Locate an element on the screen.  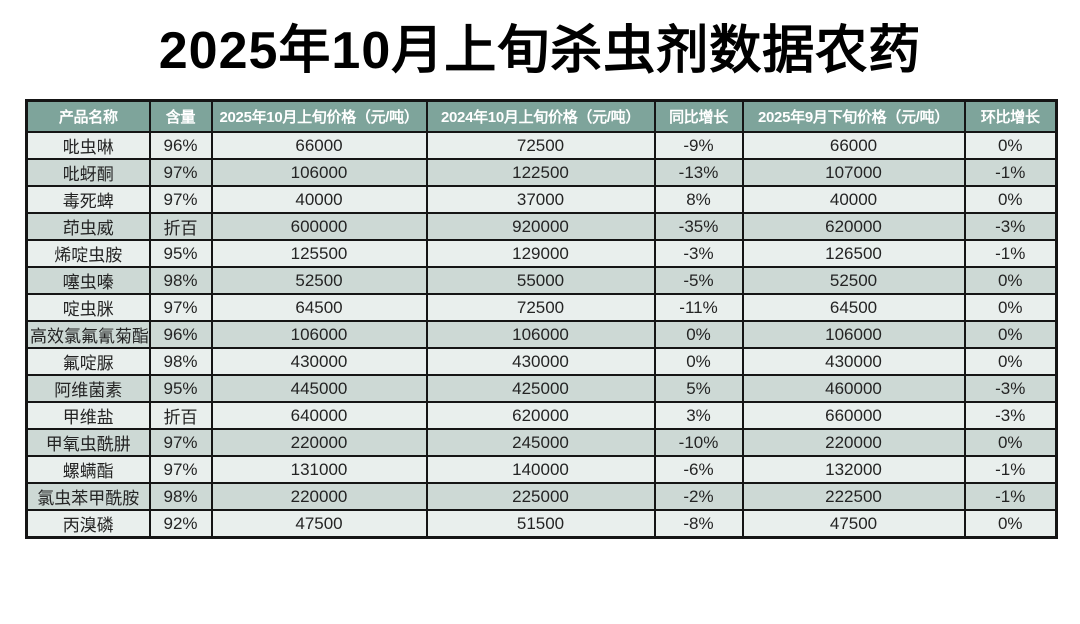
product-name-cell: 甲氧虫酰肼 is located at coordinates (88, 443).